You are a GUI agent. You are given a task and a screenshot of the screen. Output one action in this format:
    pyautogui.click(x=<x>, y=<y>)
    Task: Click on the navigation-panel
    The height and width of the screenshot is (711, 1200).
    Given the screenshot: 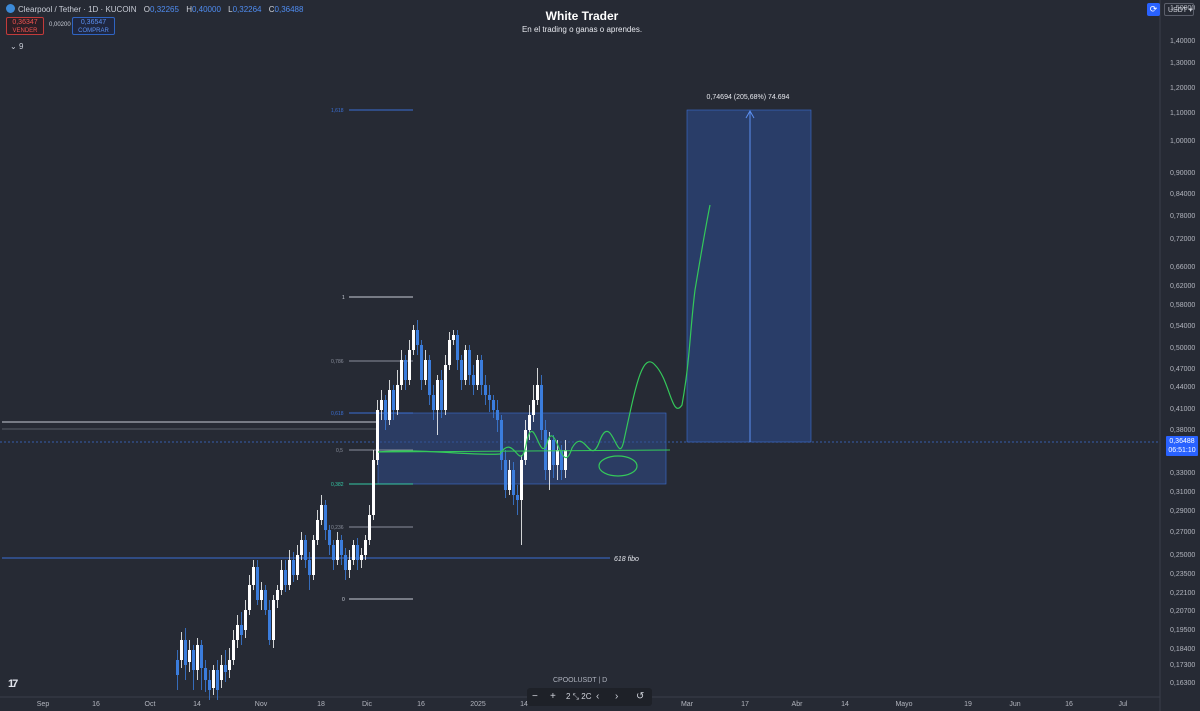 What is the action you would take?
    pyautogui.click(x=589, y=697)
    